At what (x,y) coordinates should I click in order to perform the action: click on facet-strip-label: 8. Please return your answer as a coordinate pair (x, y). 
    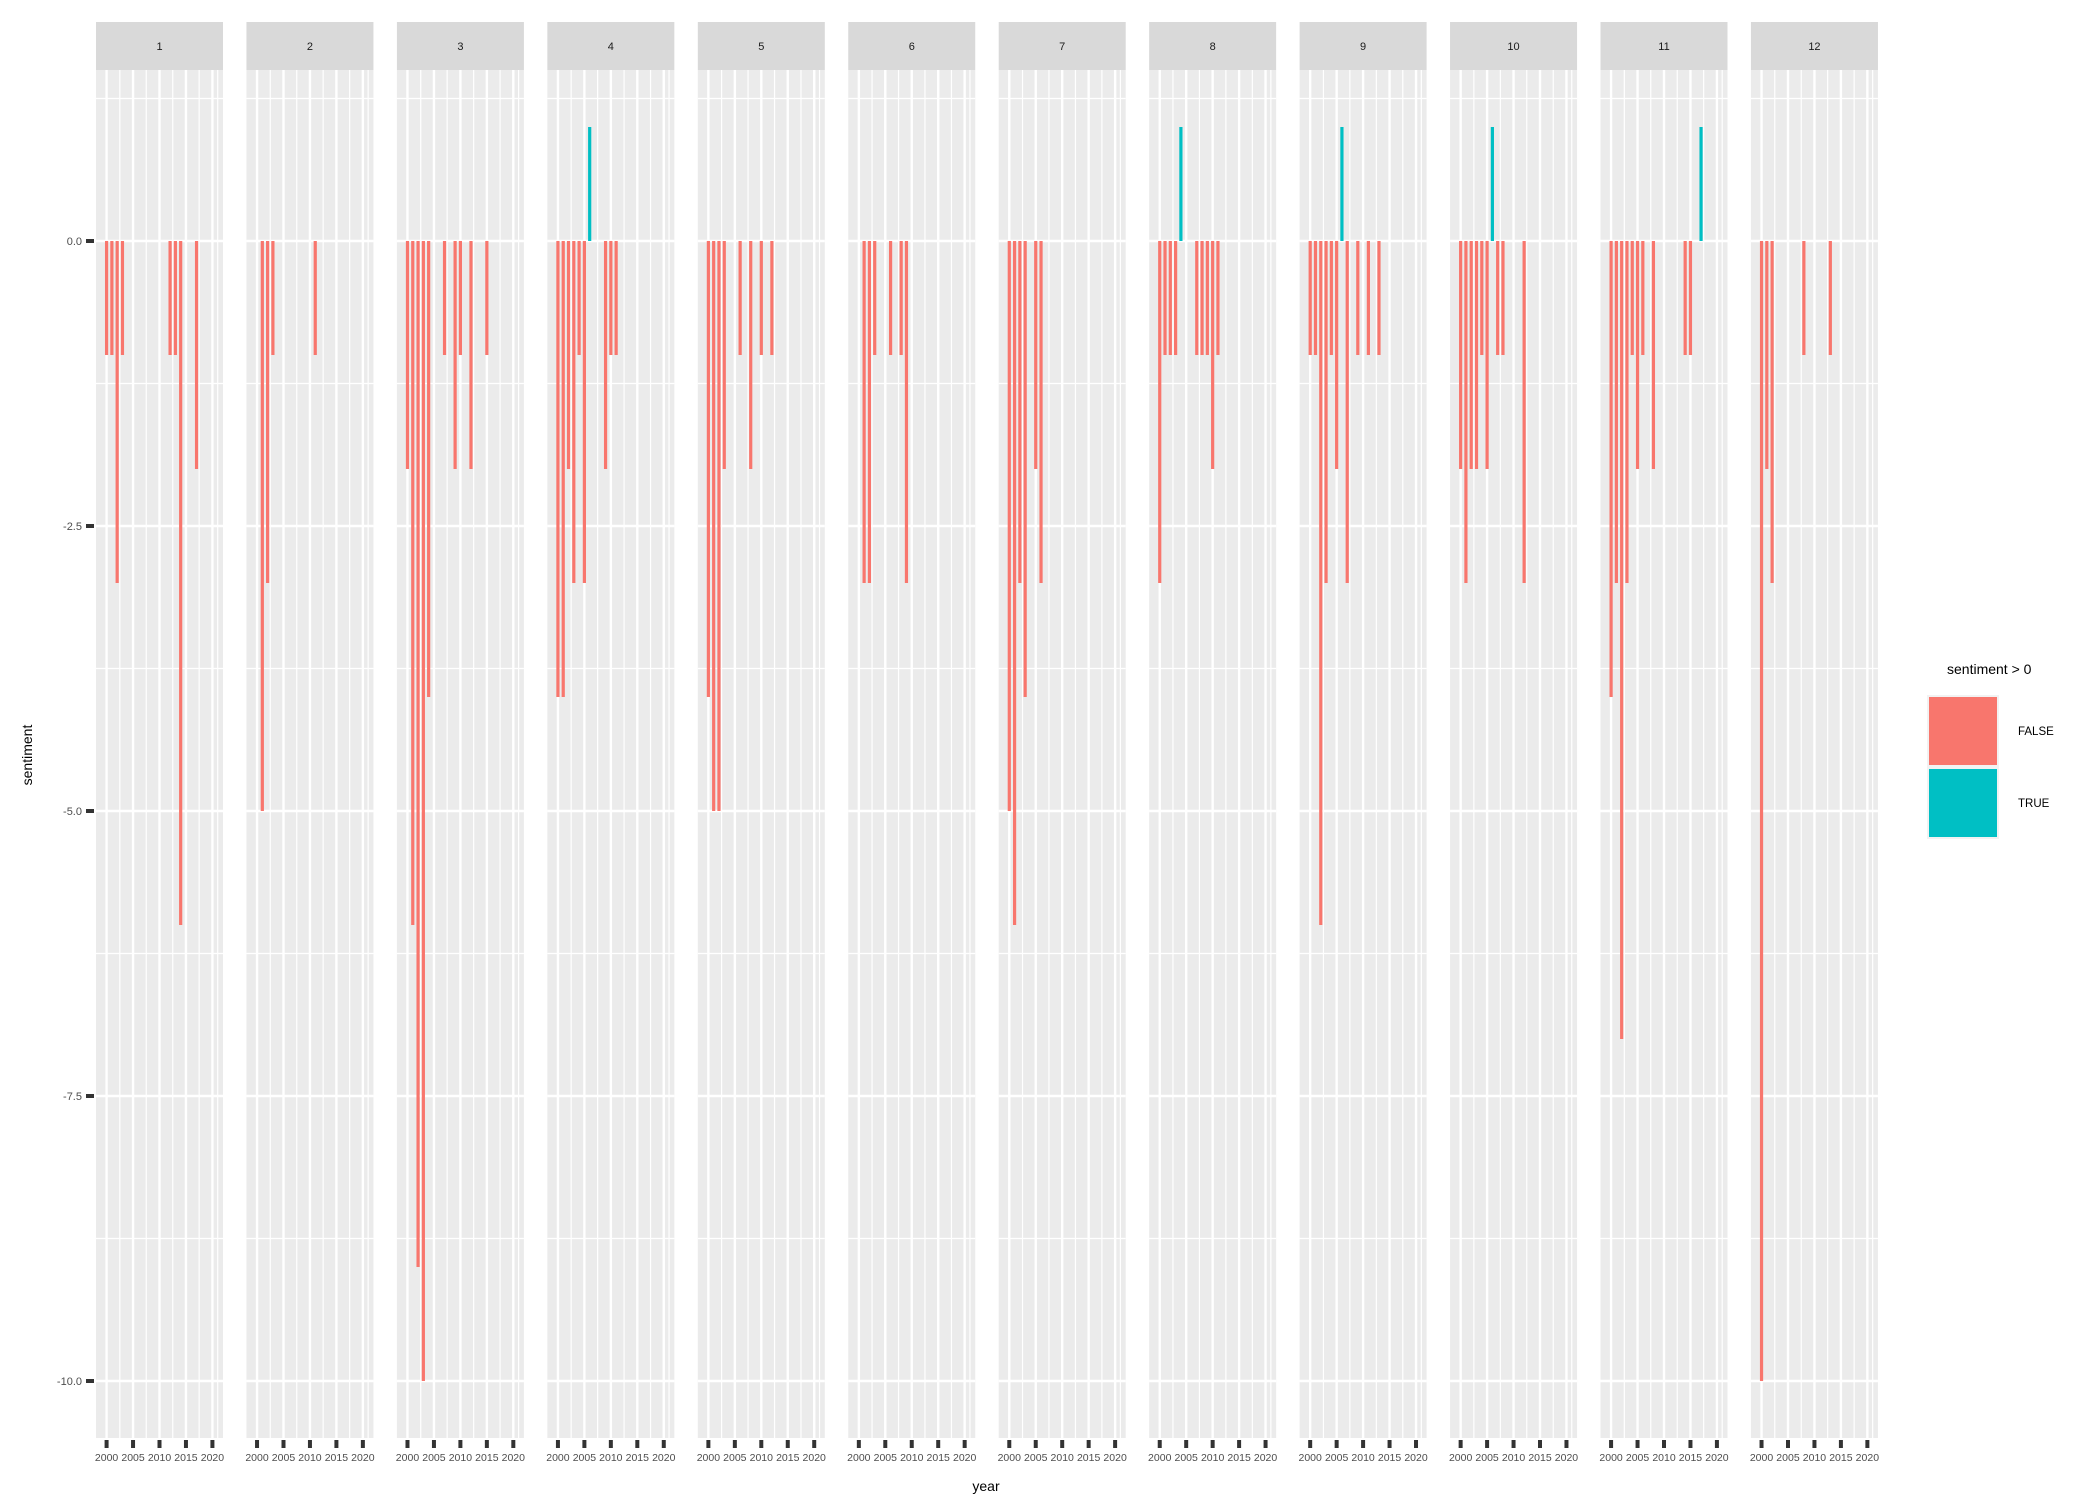
    Looking at the image, I should click on (1213, 47).